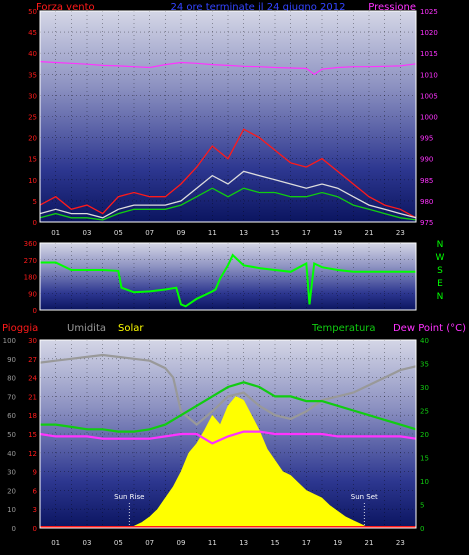  I want to click on humidity-tick-label: 60, so click(11, 416).